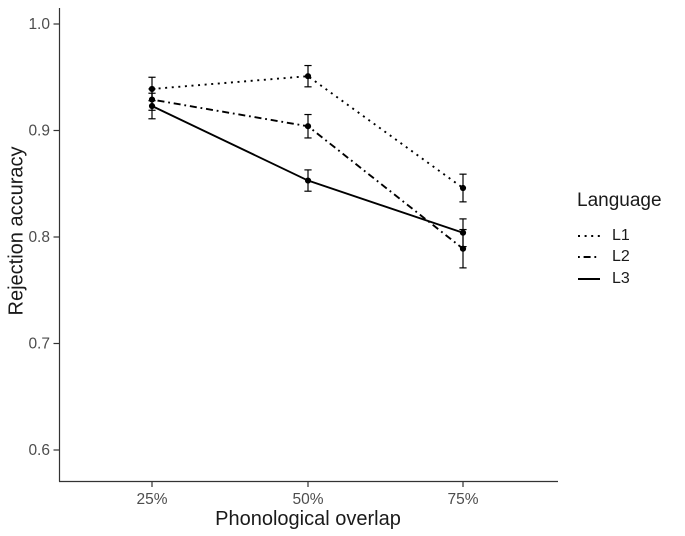 The image size is (685, 536). What do you see at coordinates (308, 76) in the screenshot?
I see `data-point-l1-50%` at bounding box center [308, 76].